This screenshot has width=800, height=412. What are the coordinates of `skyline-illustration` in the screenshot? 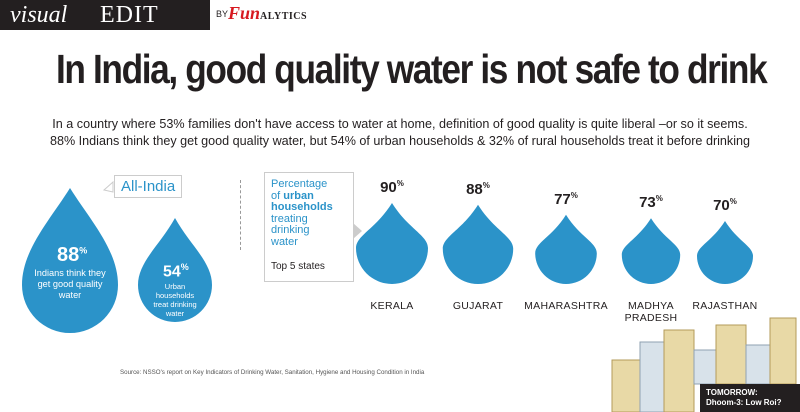 It's located at (704, 364).